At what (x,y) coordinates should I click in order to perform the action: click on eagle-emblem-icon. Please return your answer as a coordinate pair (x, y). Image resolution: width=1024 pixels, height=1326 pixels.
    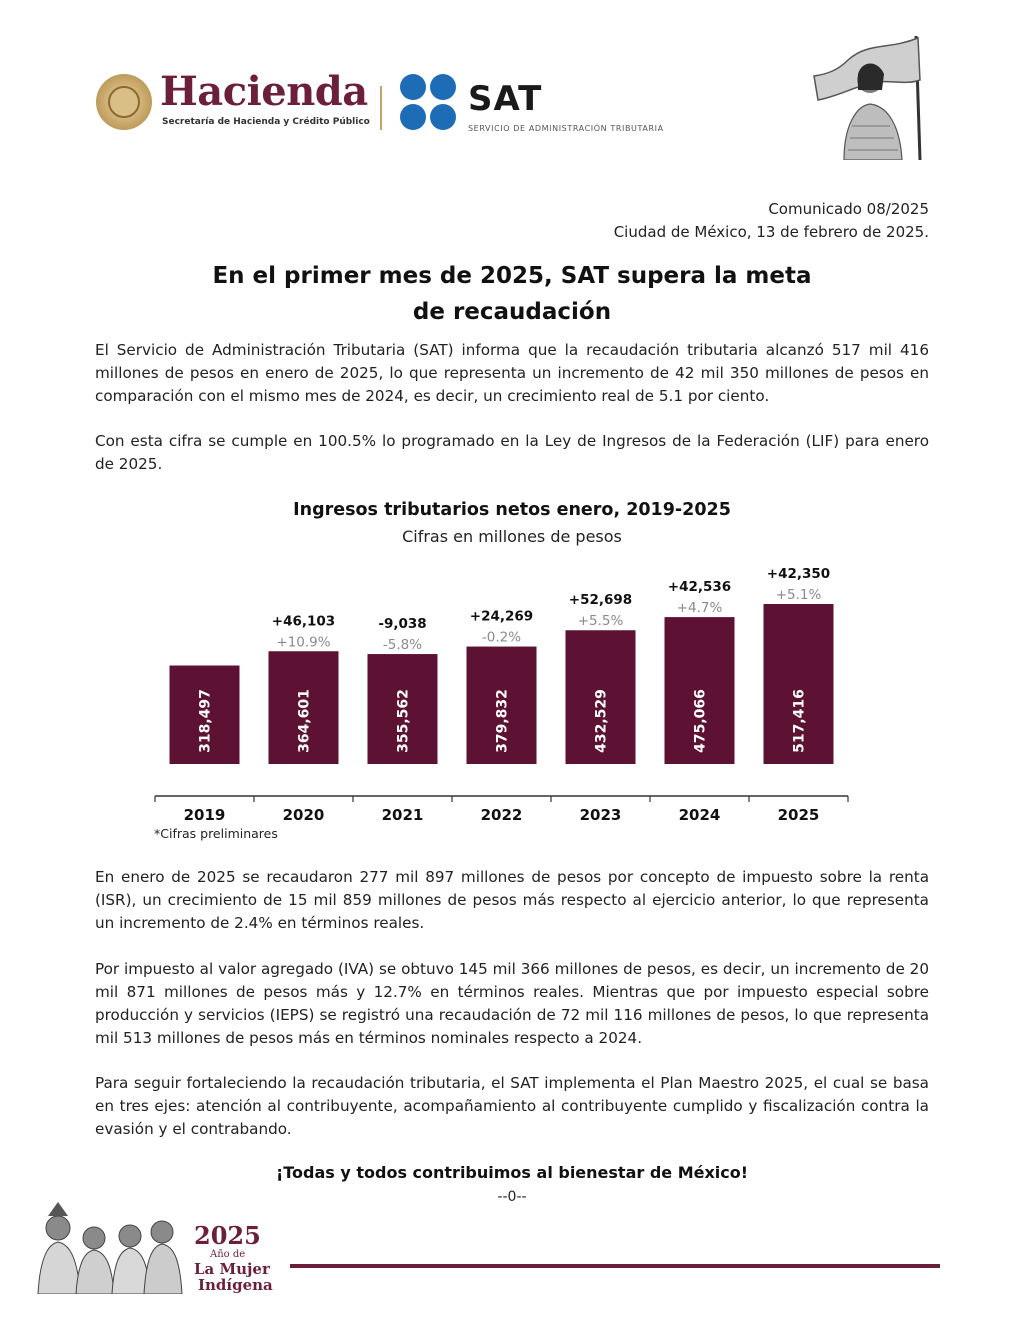
    Looking at the image, I should click on (124, 102).